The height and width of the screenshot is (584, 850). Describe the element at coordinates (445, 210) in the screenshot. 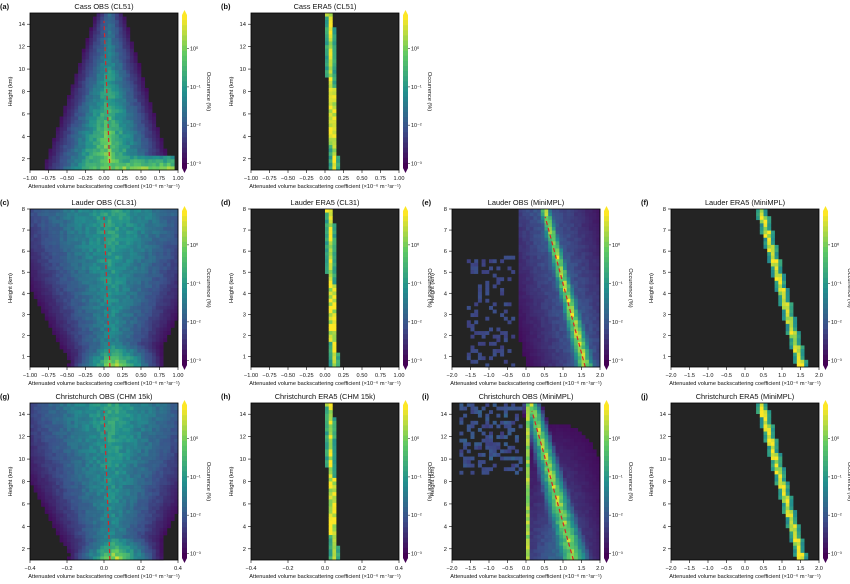

I see `y-tick-label: 8` at that location.